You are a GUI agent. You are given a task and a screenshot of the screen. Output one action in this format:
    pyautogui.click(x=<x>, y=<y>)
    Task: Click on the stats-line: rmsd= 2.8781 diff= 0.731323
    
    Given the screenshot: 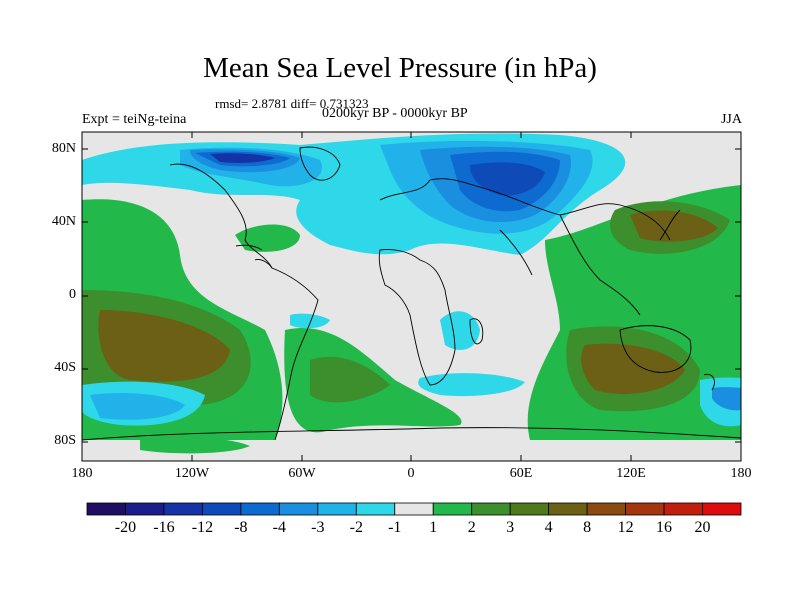 What is the action you would take?
    pyautogui.click(x=292, y=103)
    